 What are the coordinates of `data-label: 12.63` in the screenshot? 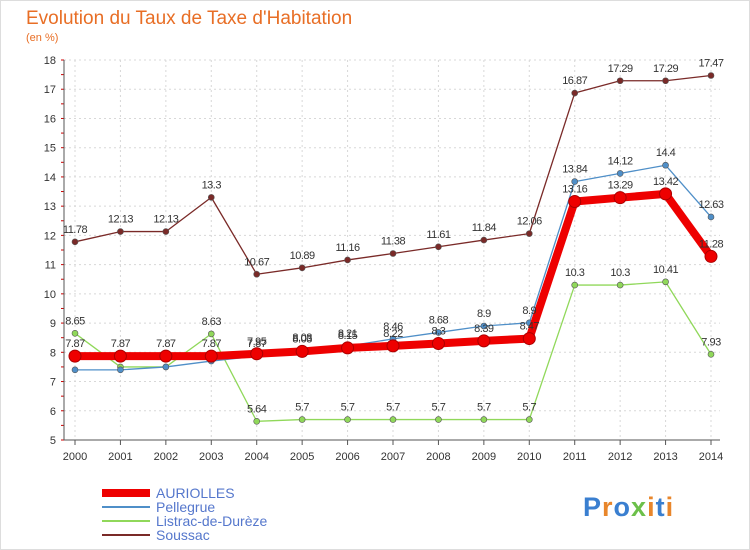 It's located at (710, 205).